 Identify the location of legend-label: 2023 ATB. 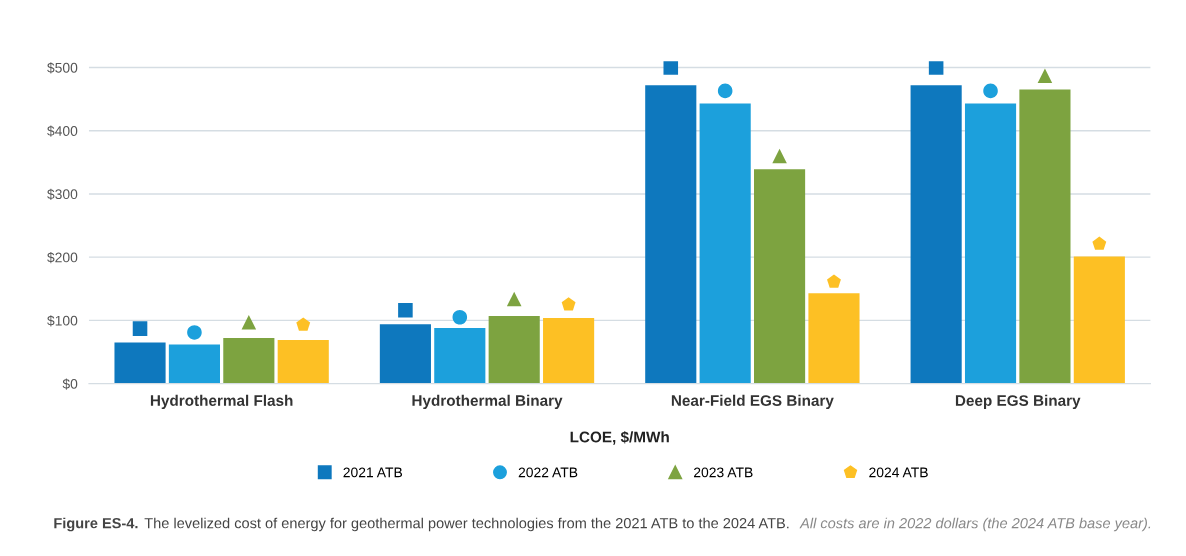
(723, 472).